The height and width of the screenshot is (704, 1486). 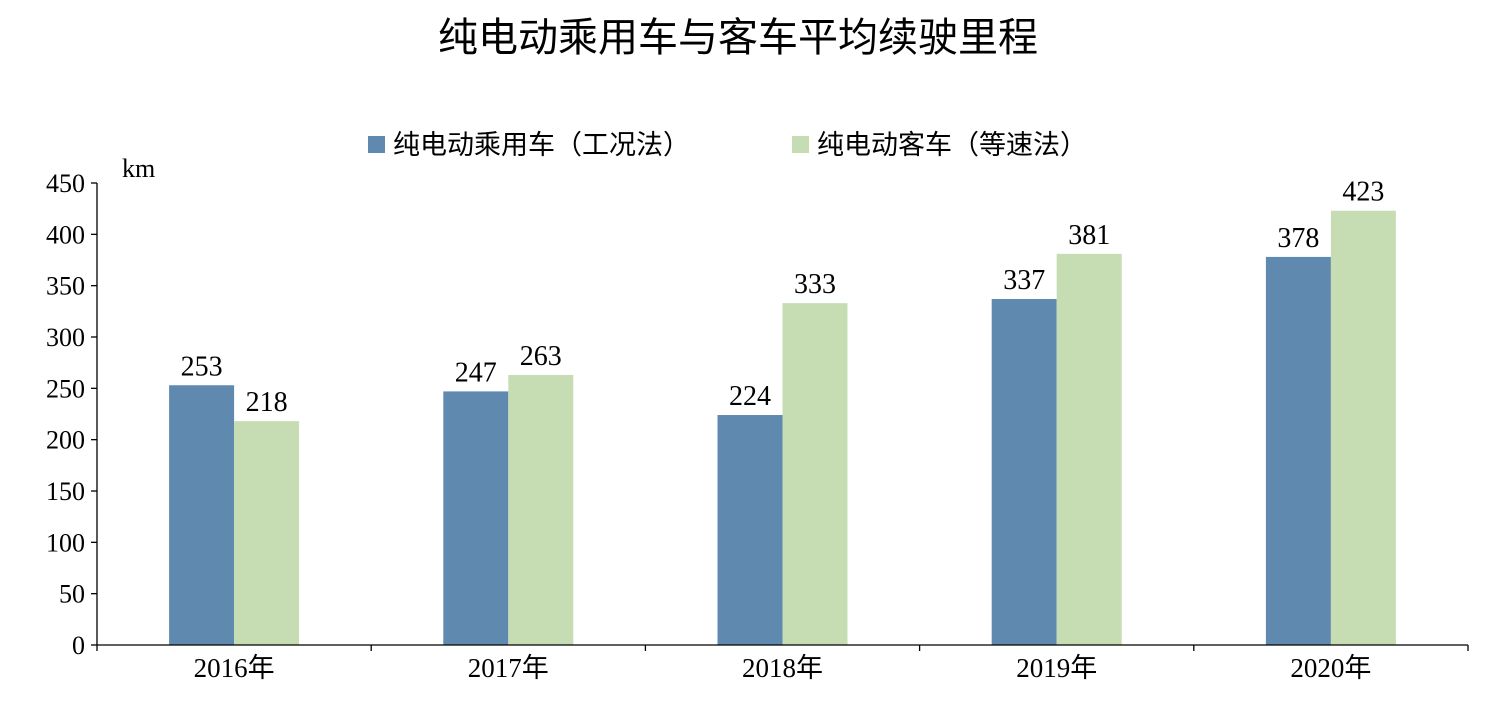 What do you see at coordinates (267, 533) in the screenshot?
I see `bar-bus-2016年` at bounding box center [267, 533].